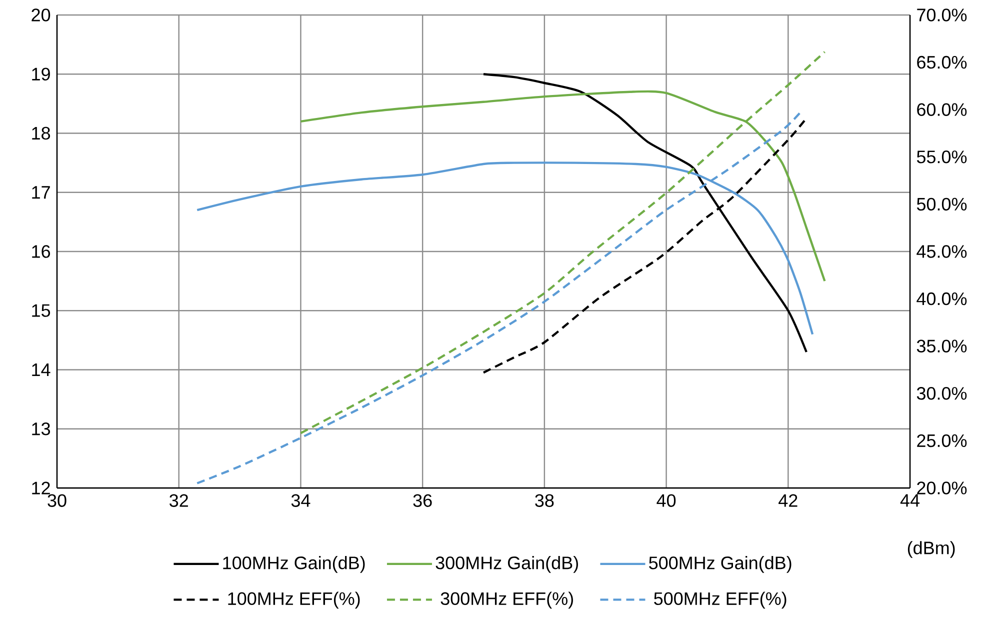  What do you see at coordinates (294, 564) in the screenshot?
I see `legend-label: 100MHz Gain(dB)` at bounding box center [294, 564].